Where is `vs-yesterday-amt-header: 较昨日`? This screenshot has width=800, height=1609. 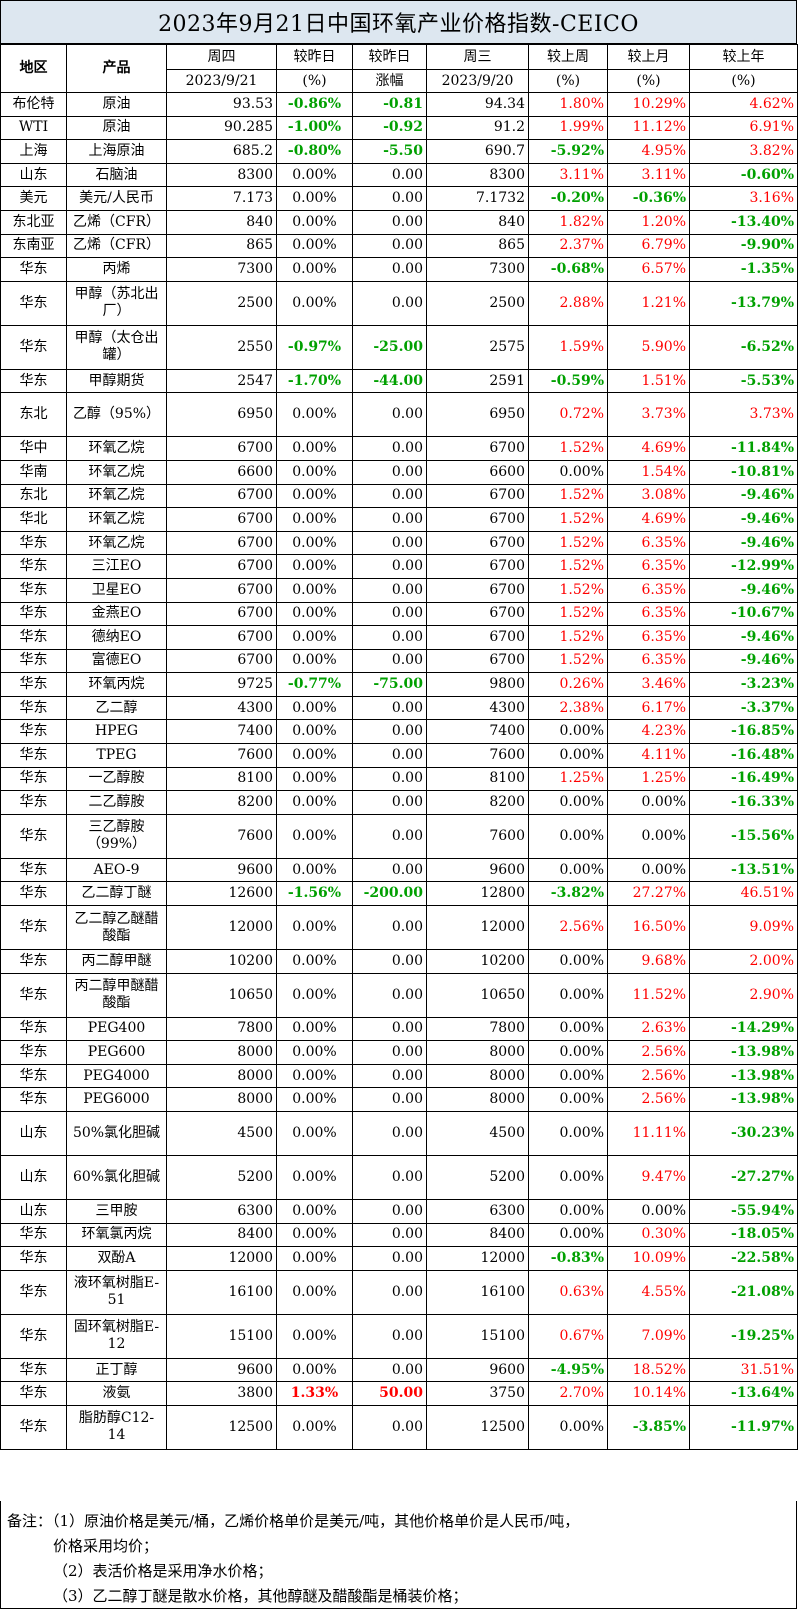 vs-yesterday-amt-header: 较昨日 is located at coordinates (389, 57).